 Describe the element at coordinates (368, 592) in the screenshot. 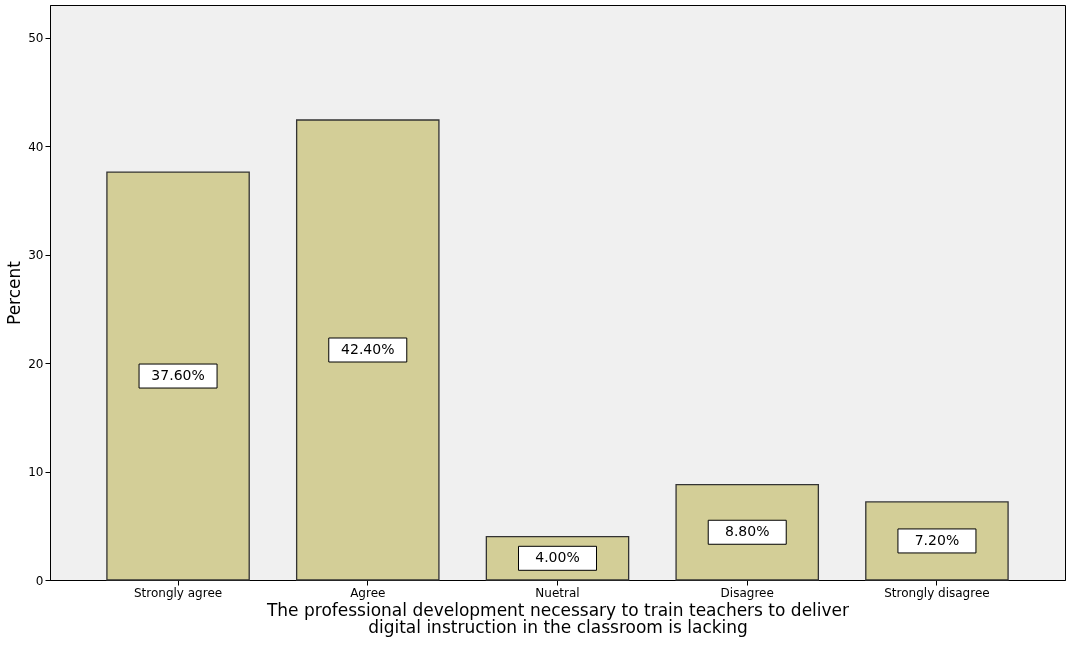

I see `x-tick-label: Agree` at that location.